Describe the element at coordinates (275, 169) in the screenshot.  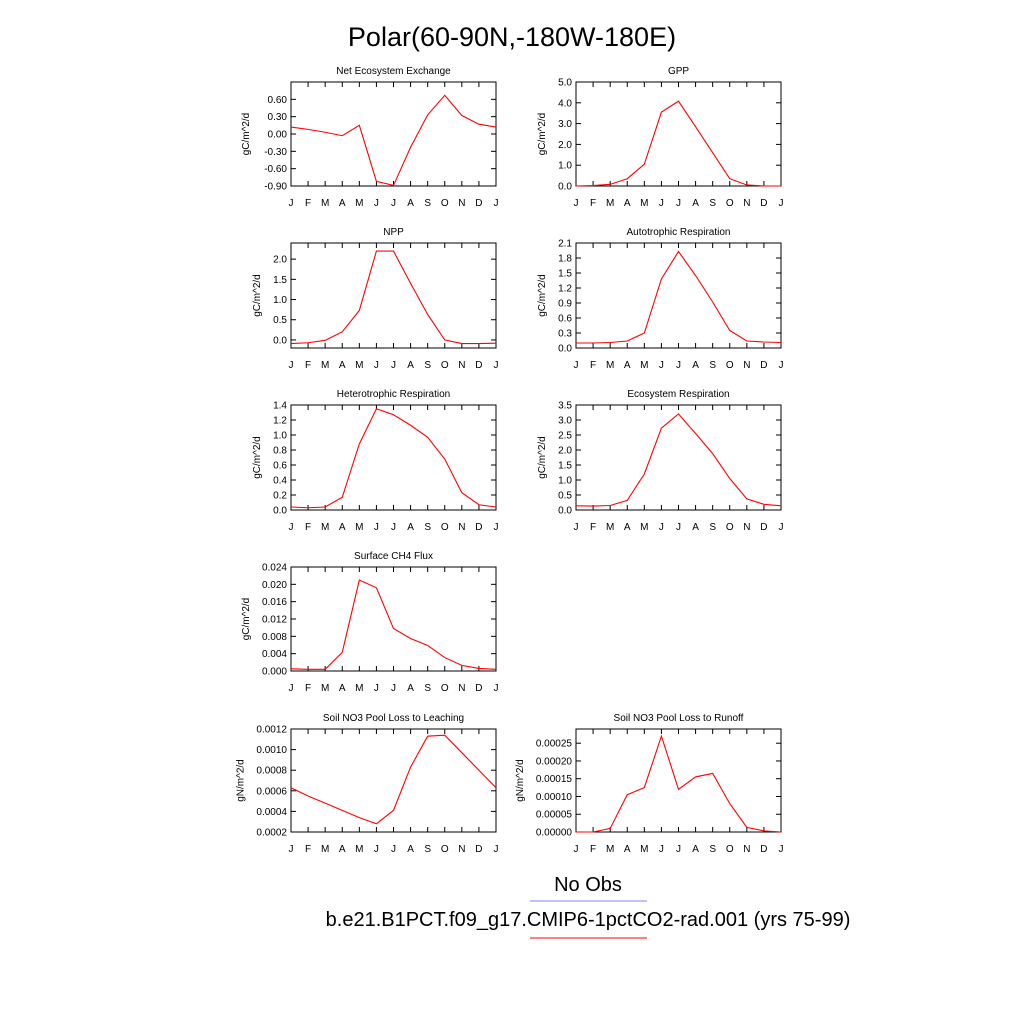
I see `y-tick-label: -0.60` at that location.